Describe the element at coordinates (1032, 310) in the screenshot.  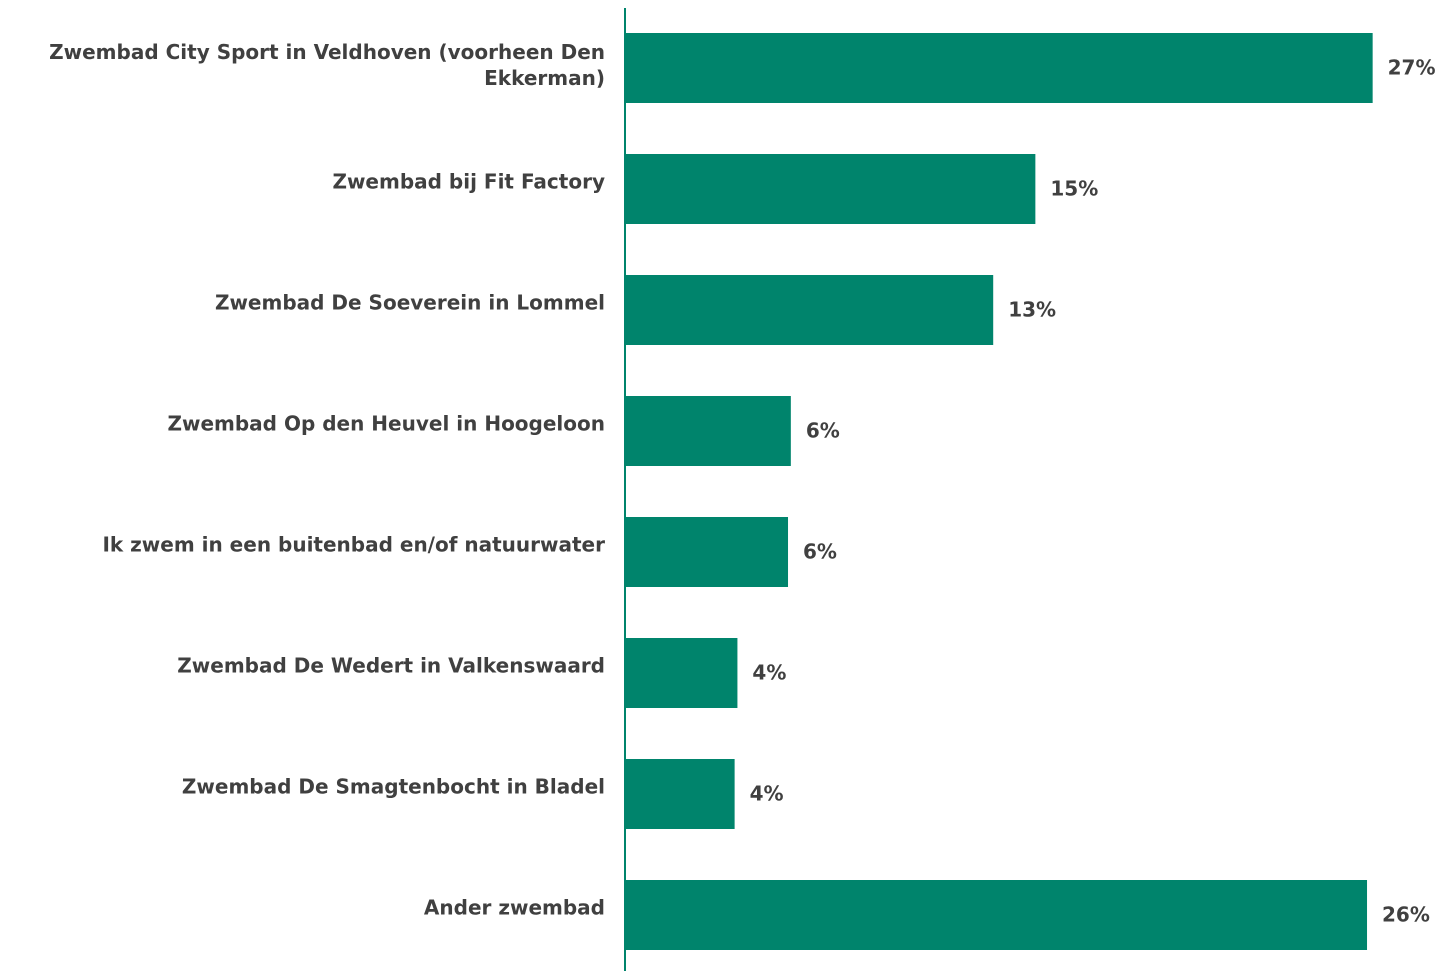
I see `value-label: 13%` at that location.